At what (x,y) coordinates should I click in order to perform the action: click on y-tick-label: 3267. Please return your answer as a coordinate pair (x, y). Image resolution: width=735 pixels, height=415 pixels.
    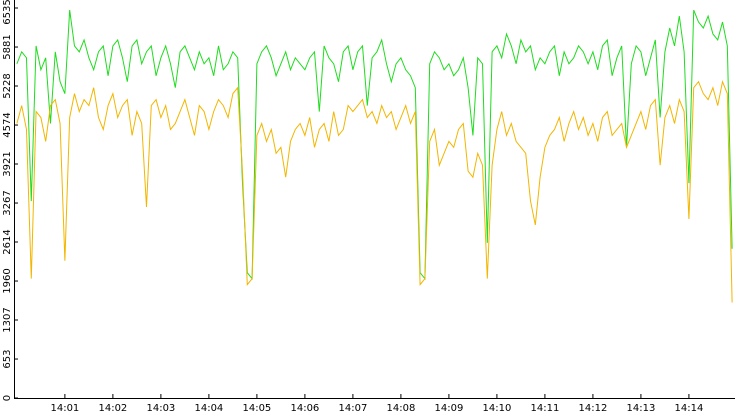
    Looking at the image, I should click on (7, 202).